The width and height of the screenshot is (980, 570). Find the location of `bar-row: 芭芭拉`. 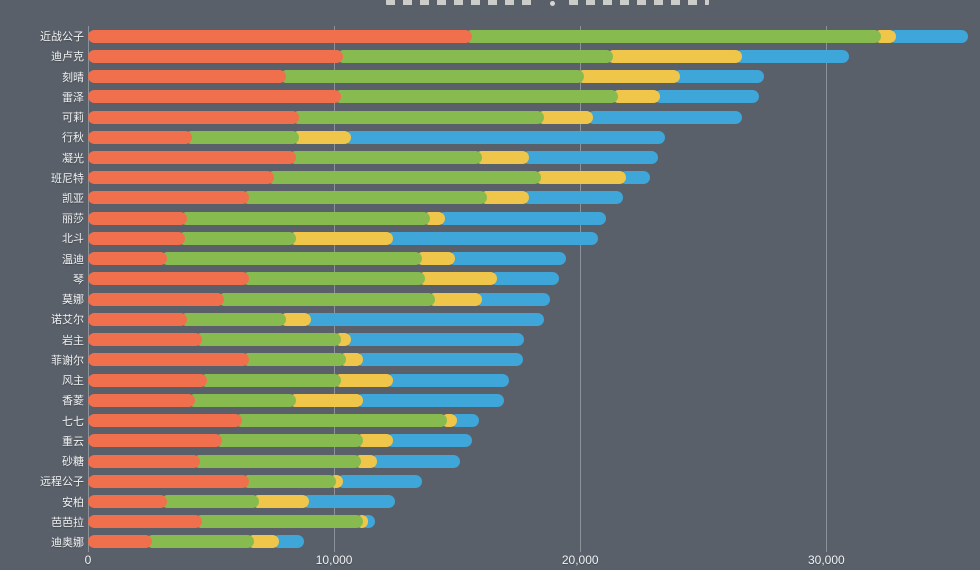

bar-row: 芭芭拉 is located at coordinates (490, 522).